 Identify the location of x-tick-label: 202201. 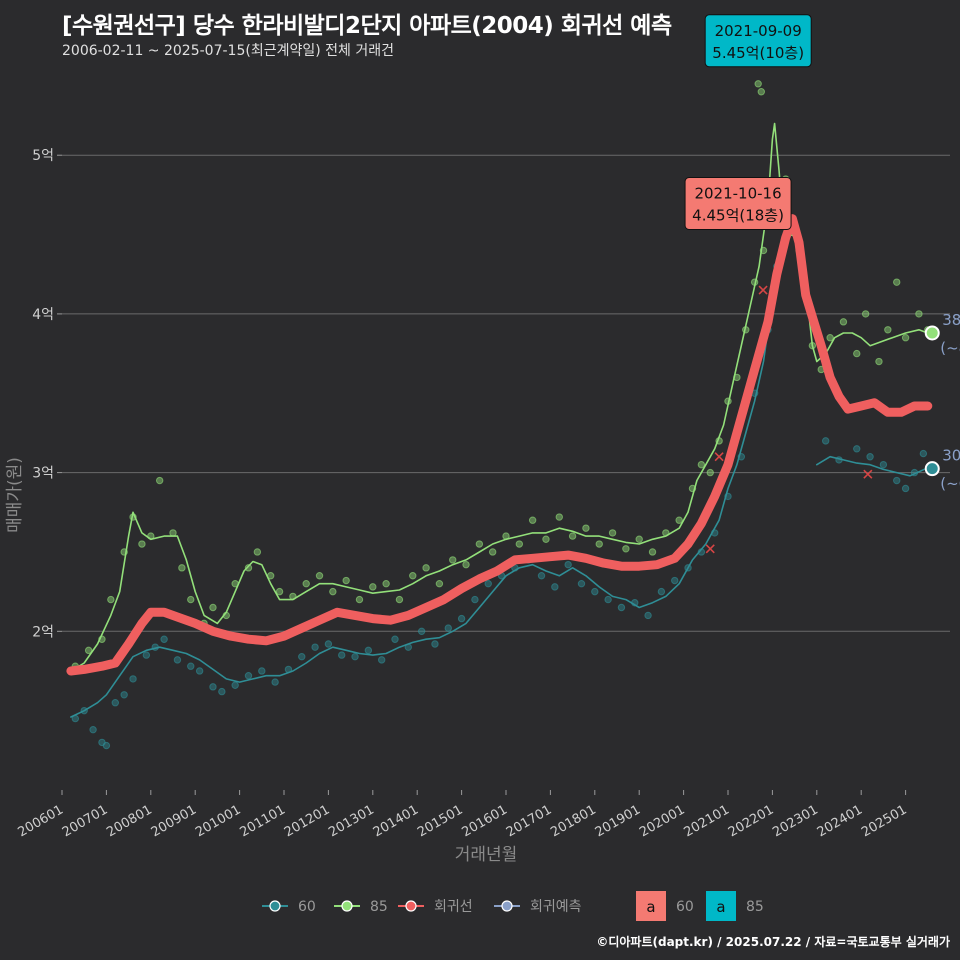
(751, 821).